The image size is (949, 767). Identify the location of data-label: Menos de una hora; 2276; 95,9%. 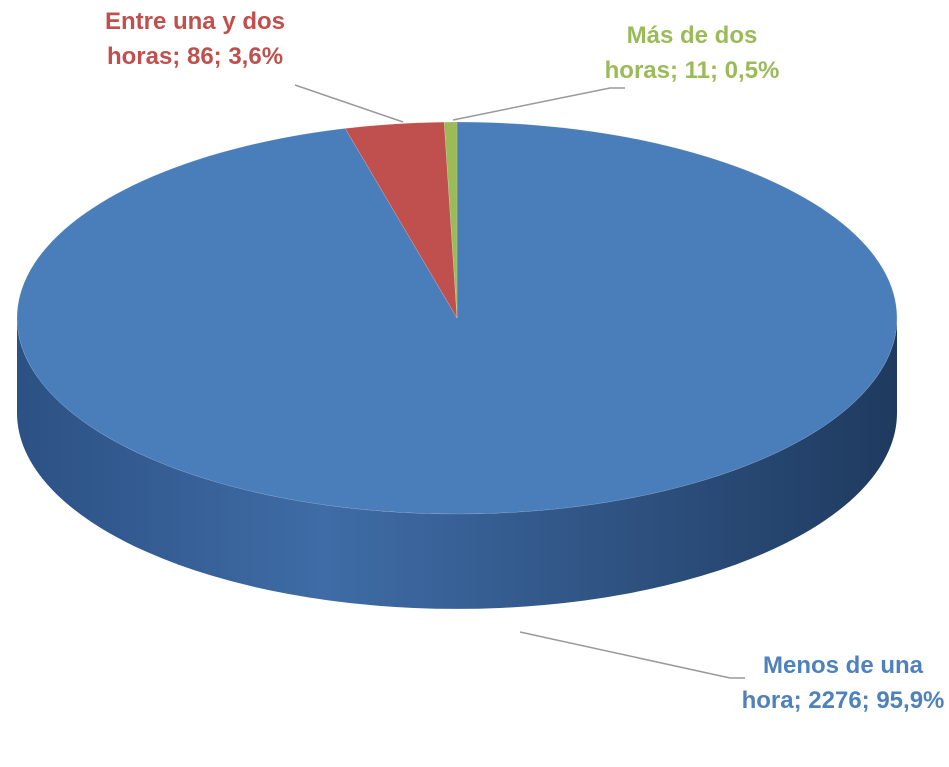
(843, 683).